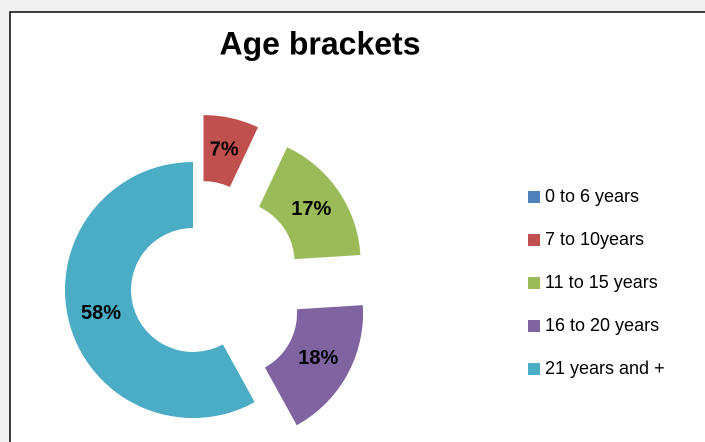 The height and width of the screenshot is (442, 705). I want to click on legend-label: 16 to 20 years, so click(602, 325).